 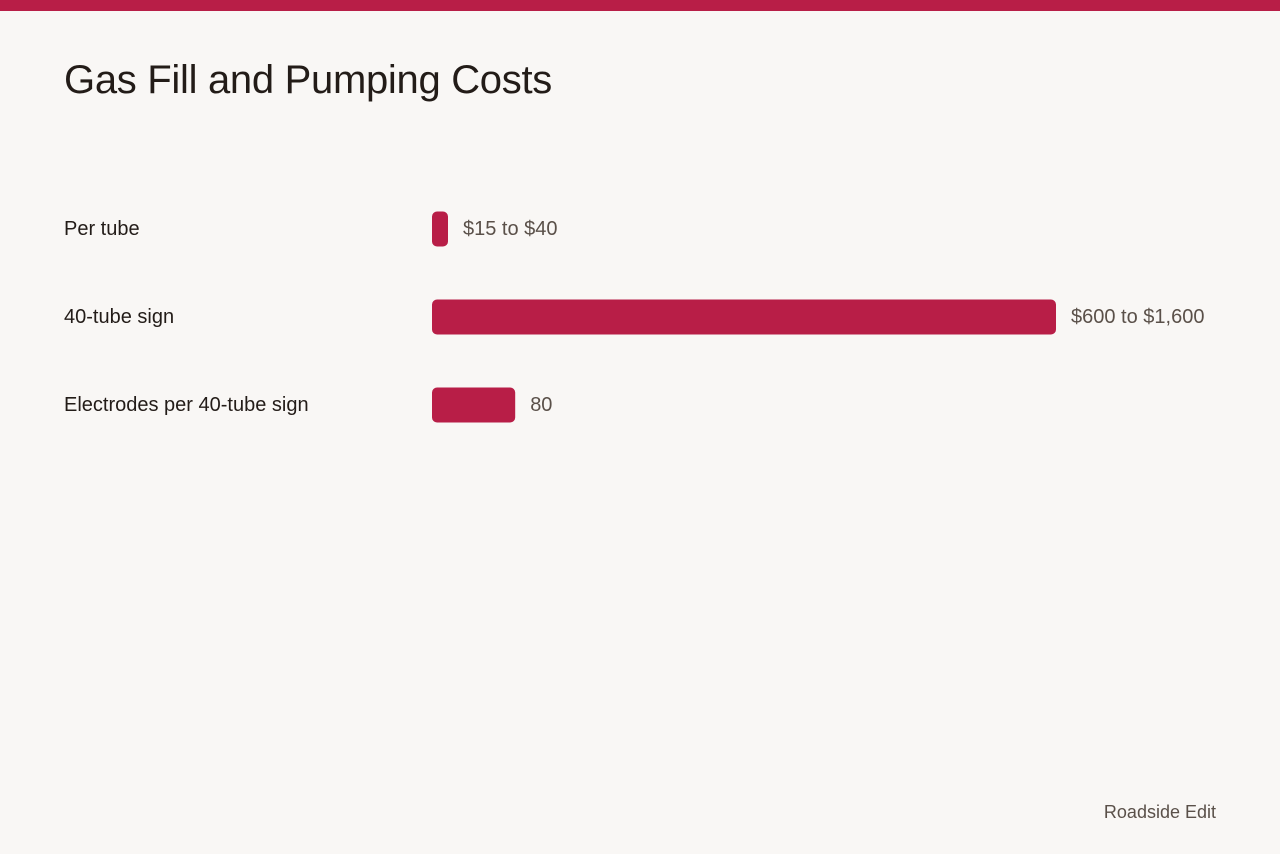 What do you see at coordinates (510, 229) in the screenshot?
I see `bar-value-label: $15 to $40` at bounding box center [510, 229].